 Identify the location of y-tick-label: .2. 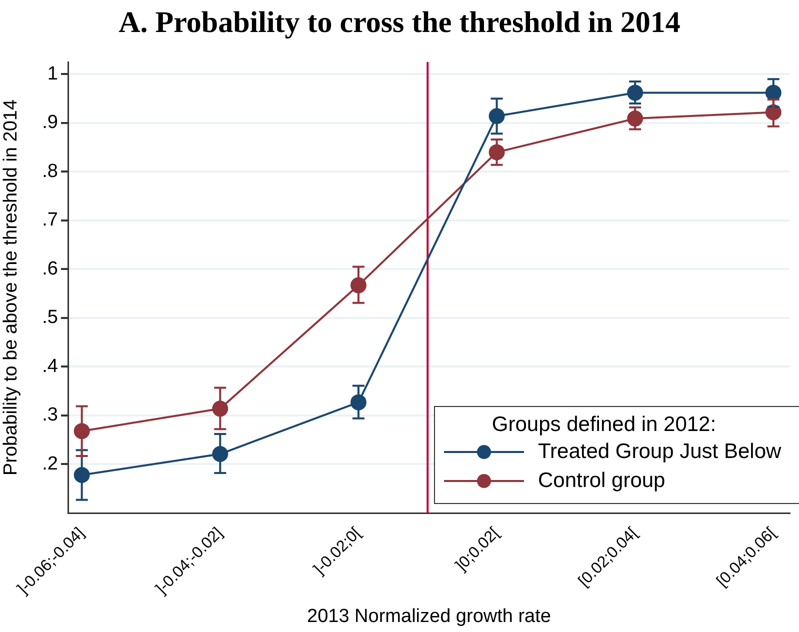
(50, 463).